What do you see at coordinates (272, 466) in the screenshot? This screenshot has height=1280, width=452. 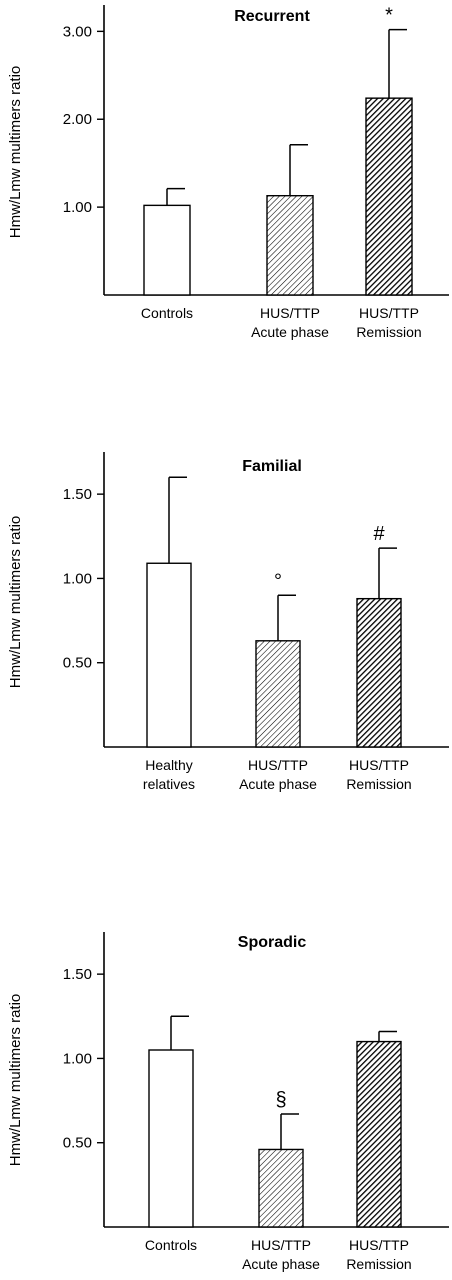 I see `chart-title: Familial` at bounding box center [272, 466].